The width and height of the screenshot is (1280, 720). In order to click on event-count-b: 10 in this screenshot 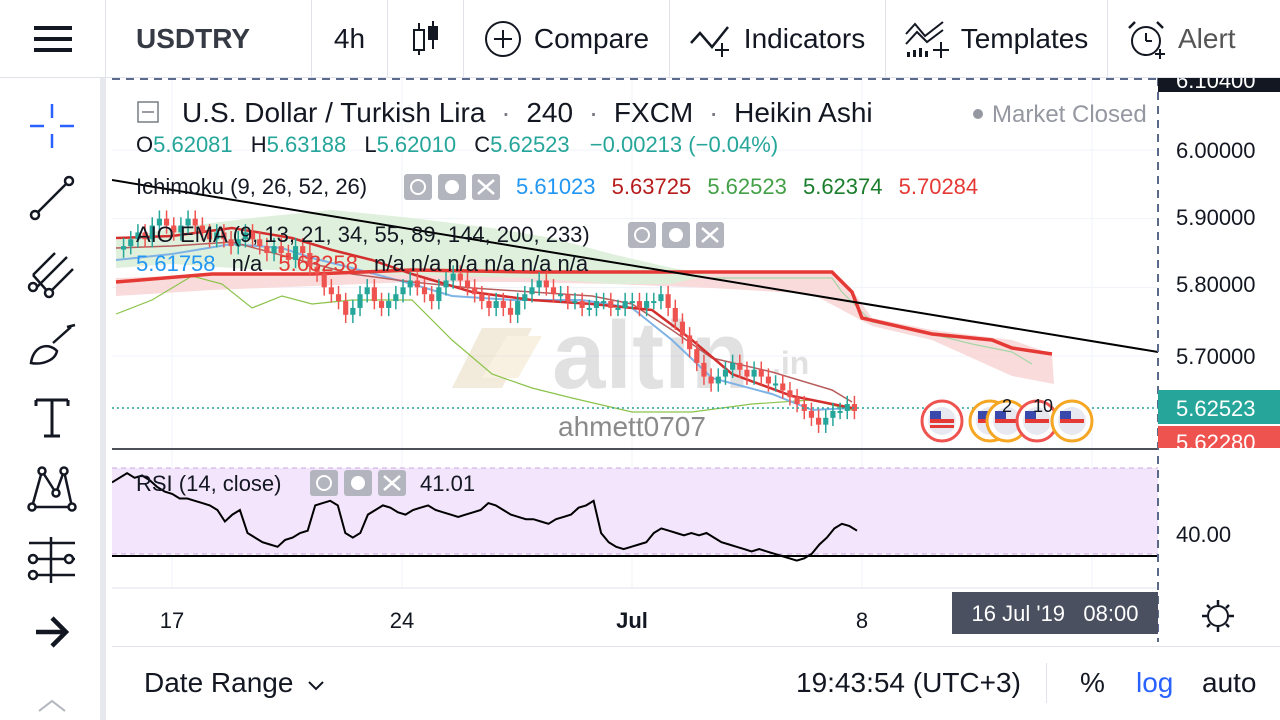, I will do `click(1043, 406)`.